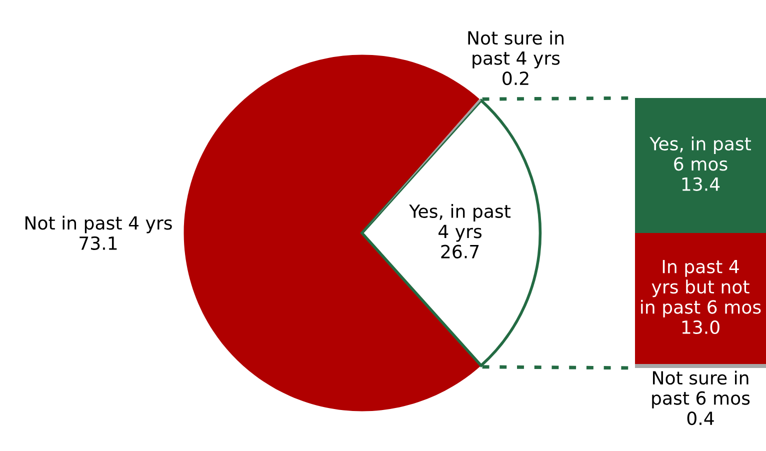  What do you see at coordinates (701, 327) in the screenshot?
I see `data-label: 13.0` at bounding box center [701, 327].